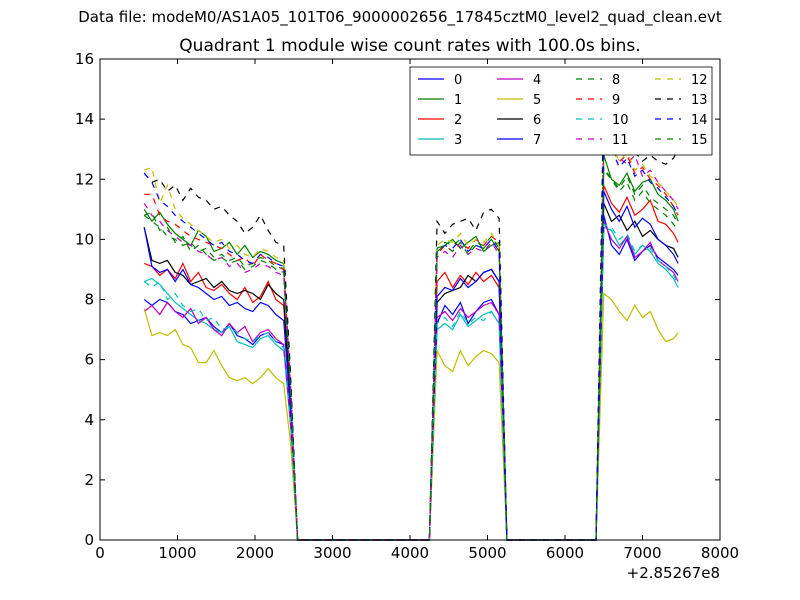  What do you see at coordinates (177, 553) in the screenshot?
I see `x-tick-label: 1000` at bounding box center [177, 553].